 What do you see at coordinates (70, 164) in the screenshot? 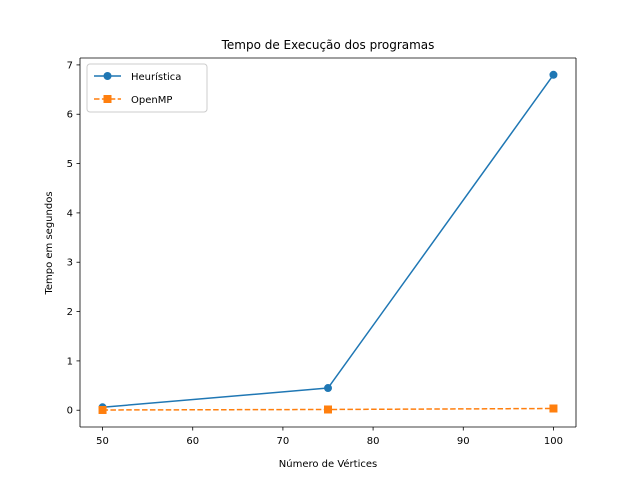
I see `y-tick-label: 5` at bounding box center [70, 164].